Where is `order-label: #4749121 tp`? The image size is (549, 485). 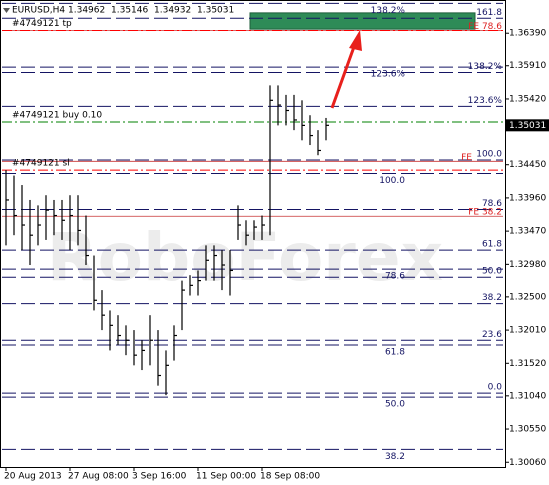
order-label: #4749121 tp is located at coordinates (42, 24).